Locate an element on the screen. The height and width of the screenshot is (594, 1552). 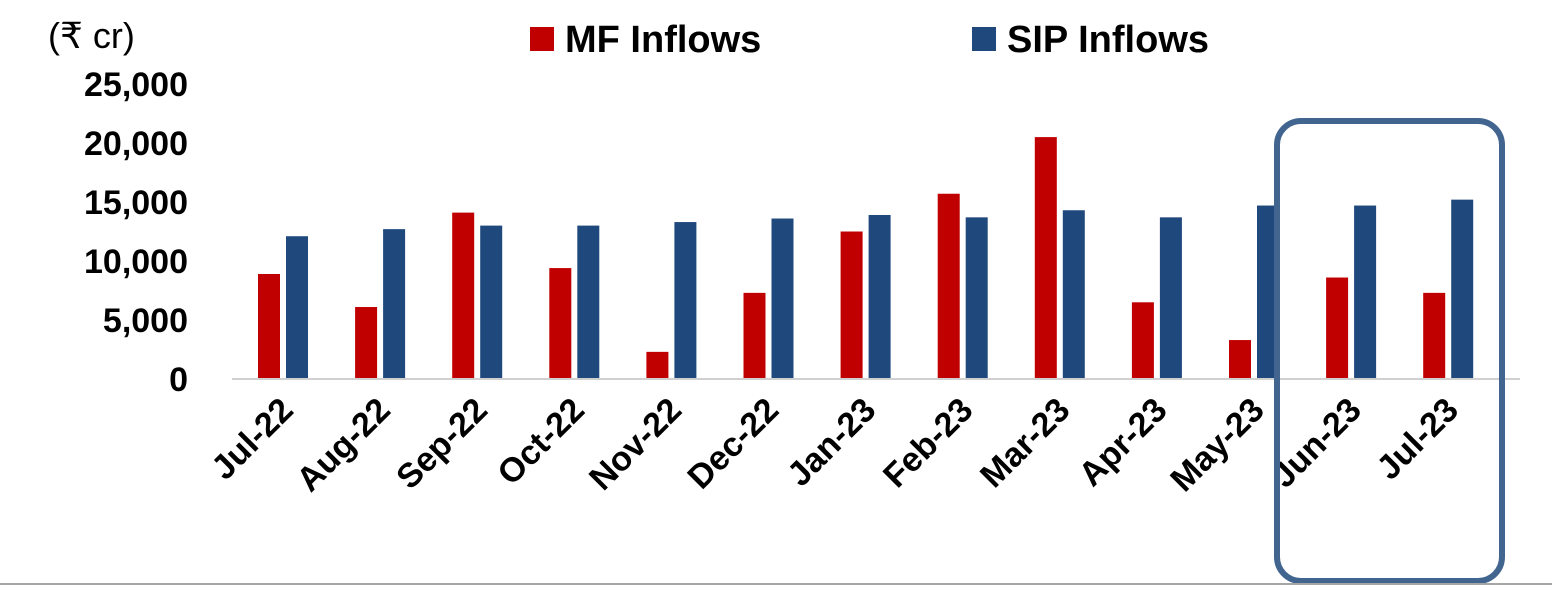
x-tick-label: Dec-22 is located at coordinates (733, 444).